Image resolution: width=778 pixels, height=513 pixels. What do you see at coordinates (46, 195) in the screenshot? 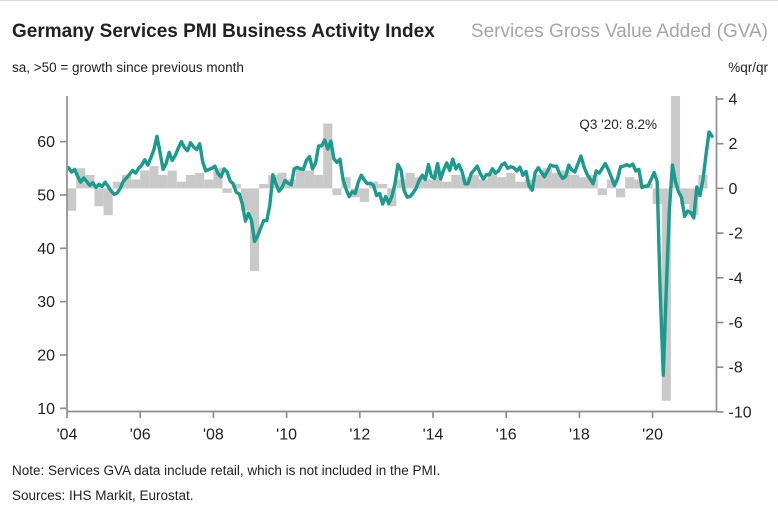
I see `left-axis-tick-label: 50` at bounding box center [46, 195].